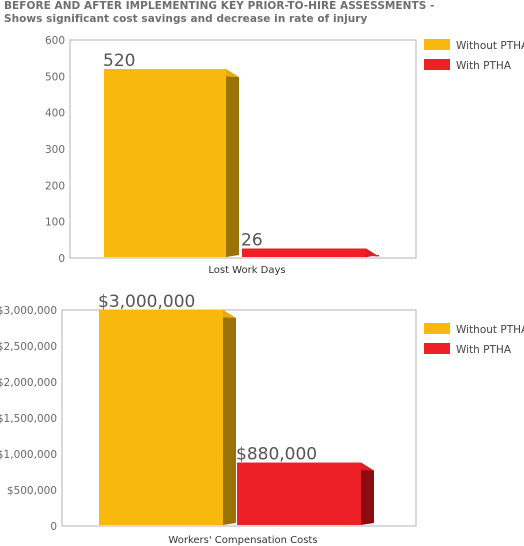 The height and width of the screenshot is (546, 524). Describe the element at coordinates (55, 114) in the screenshot. I see `y-tick-label: 400` at that location.